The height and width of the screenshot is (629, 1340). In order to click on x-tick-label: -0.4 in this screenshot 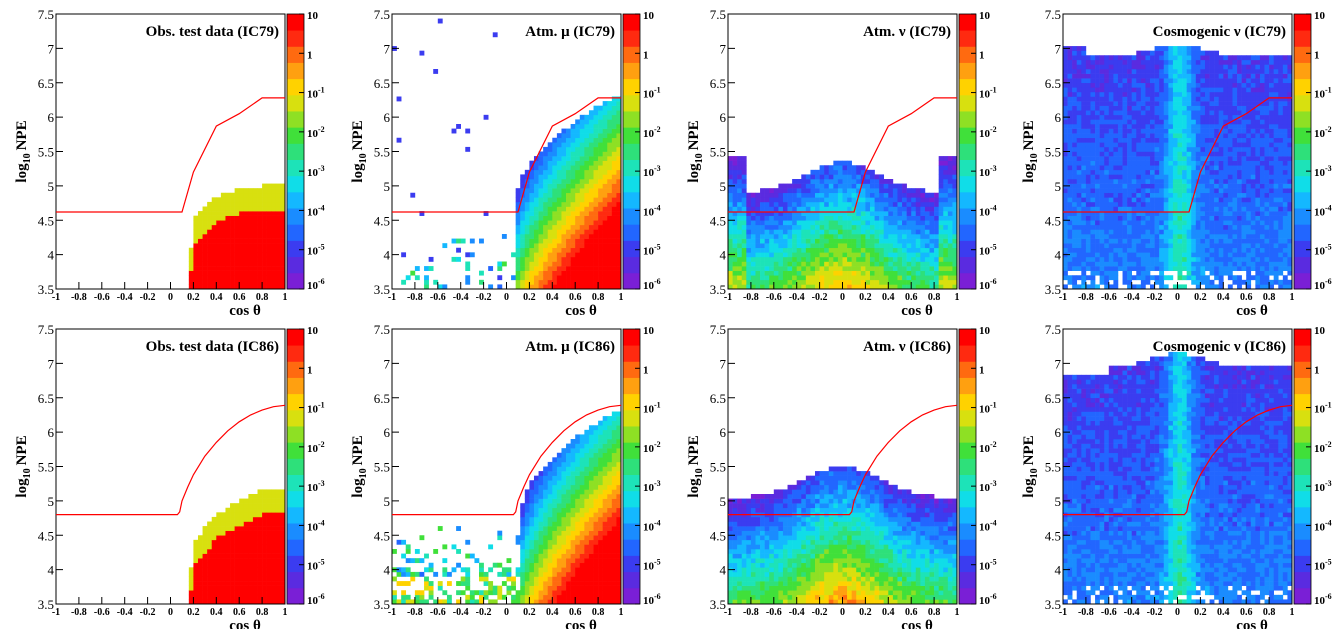, I will do `click(461, 297)`.